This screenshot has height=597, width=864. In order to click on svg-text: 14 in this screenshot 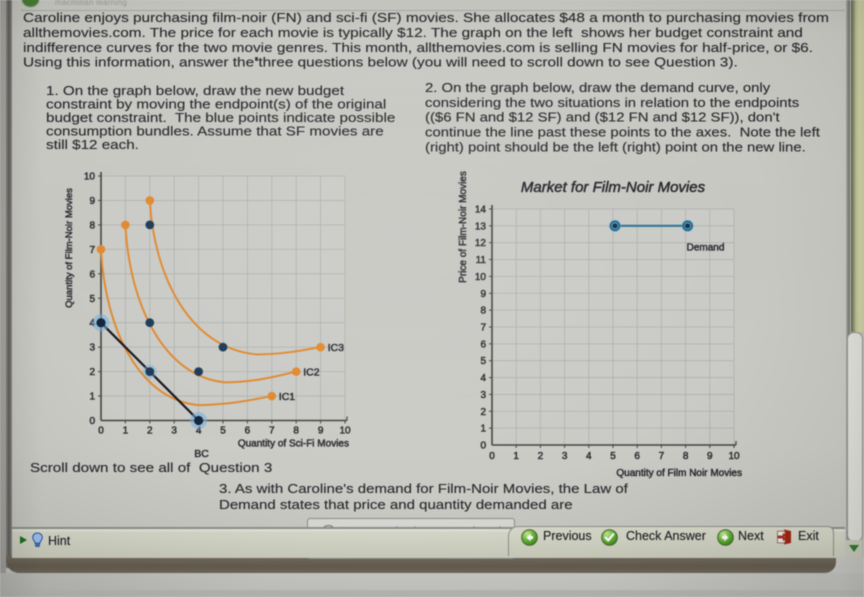, I will do `click(481, 209)`.